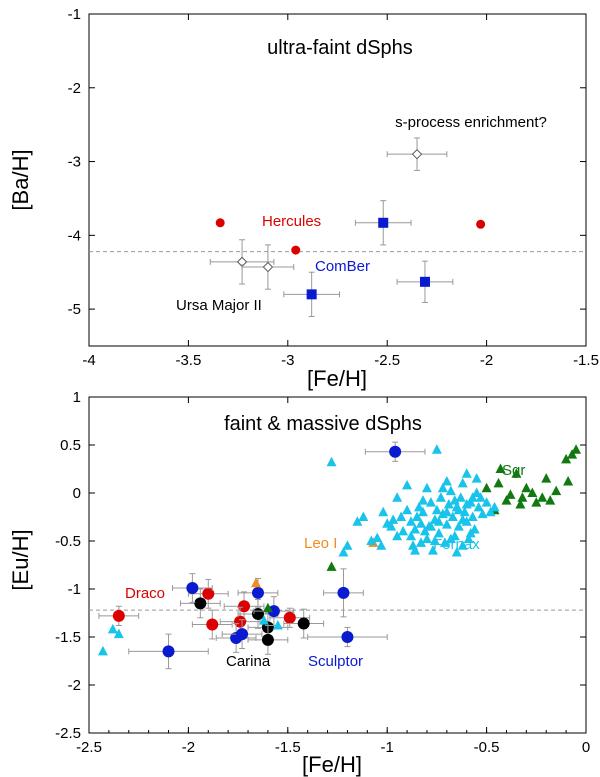 This screenshot has height=777, width=600. Describe the element at coordinates (119, 615) in the screenshot. I see `point-draco` at that location.